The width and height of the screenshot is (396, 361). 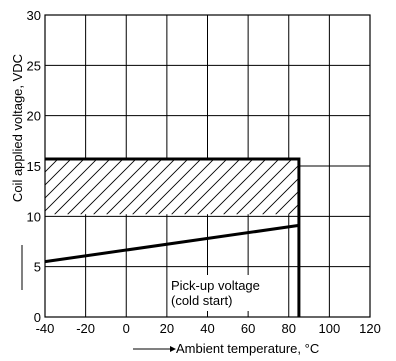 What do you see at coordinates (248, 328) in the screenshot?
I see `x-tick-label: 60` at bounding box center [248, 328].